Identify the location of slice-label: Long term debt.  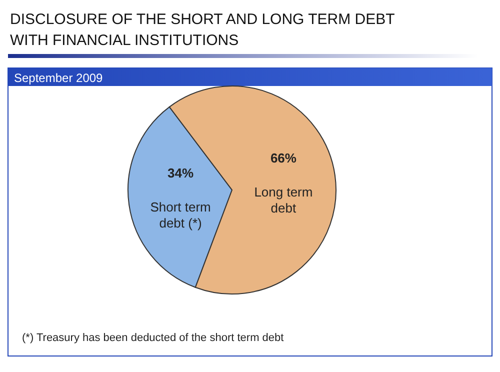
(283, 200).